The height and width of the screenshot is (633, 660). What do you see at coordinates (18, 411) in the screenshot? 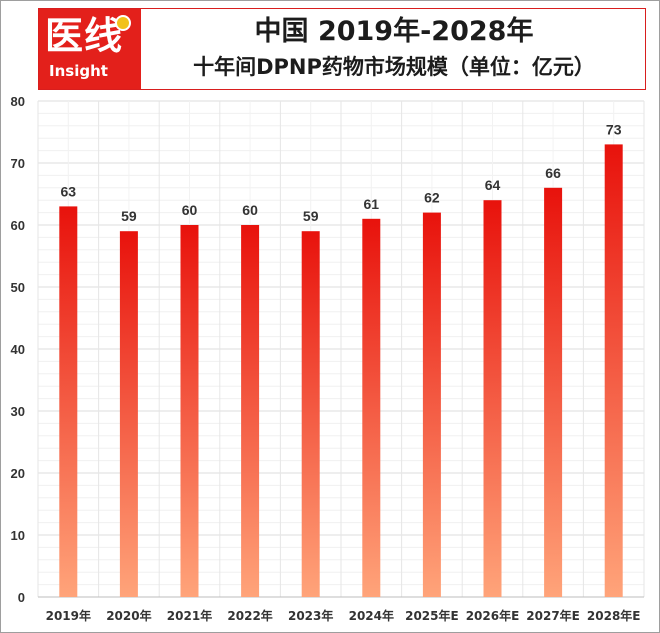
I see `y-tick-label: 30` at bounding box center [18, 411].